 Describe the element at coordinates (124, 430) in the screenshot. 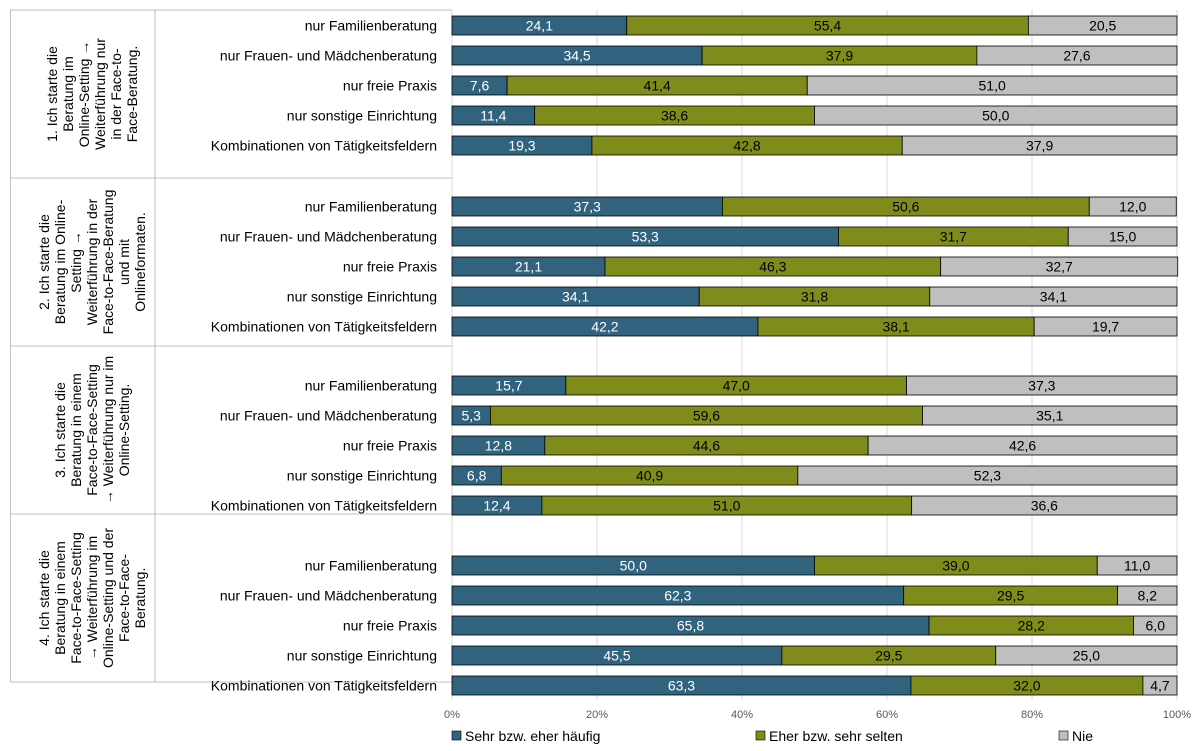

I see `group-label-line: Online-Setting.` at that location.